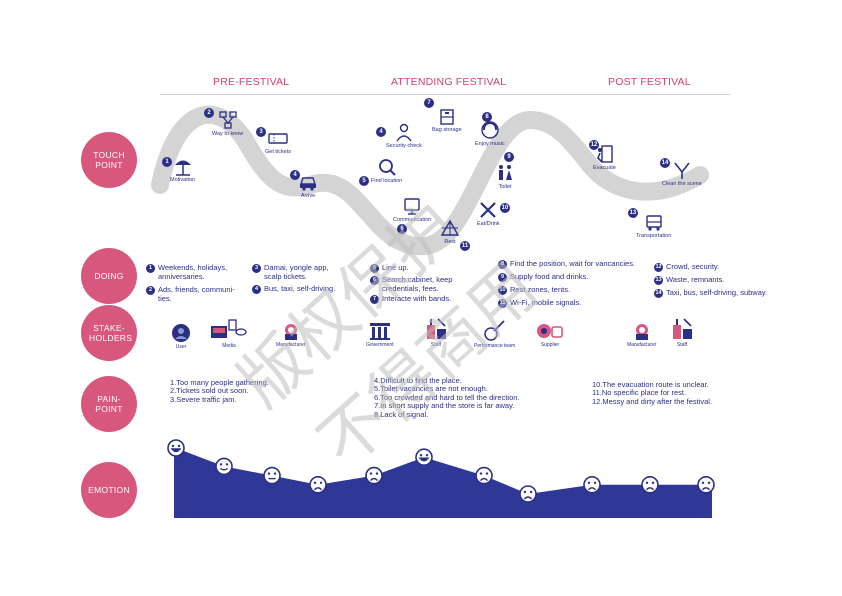 Image resolution: width=842 pixels, height=596 pixels. Describe the element at coordinates (450, 227) in the screenshot. I see `tent-icon` at that location.